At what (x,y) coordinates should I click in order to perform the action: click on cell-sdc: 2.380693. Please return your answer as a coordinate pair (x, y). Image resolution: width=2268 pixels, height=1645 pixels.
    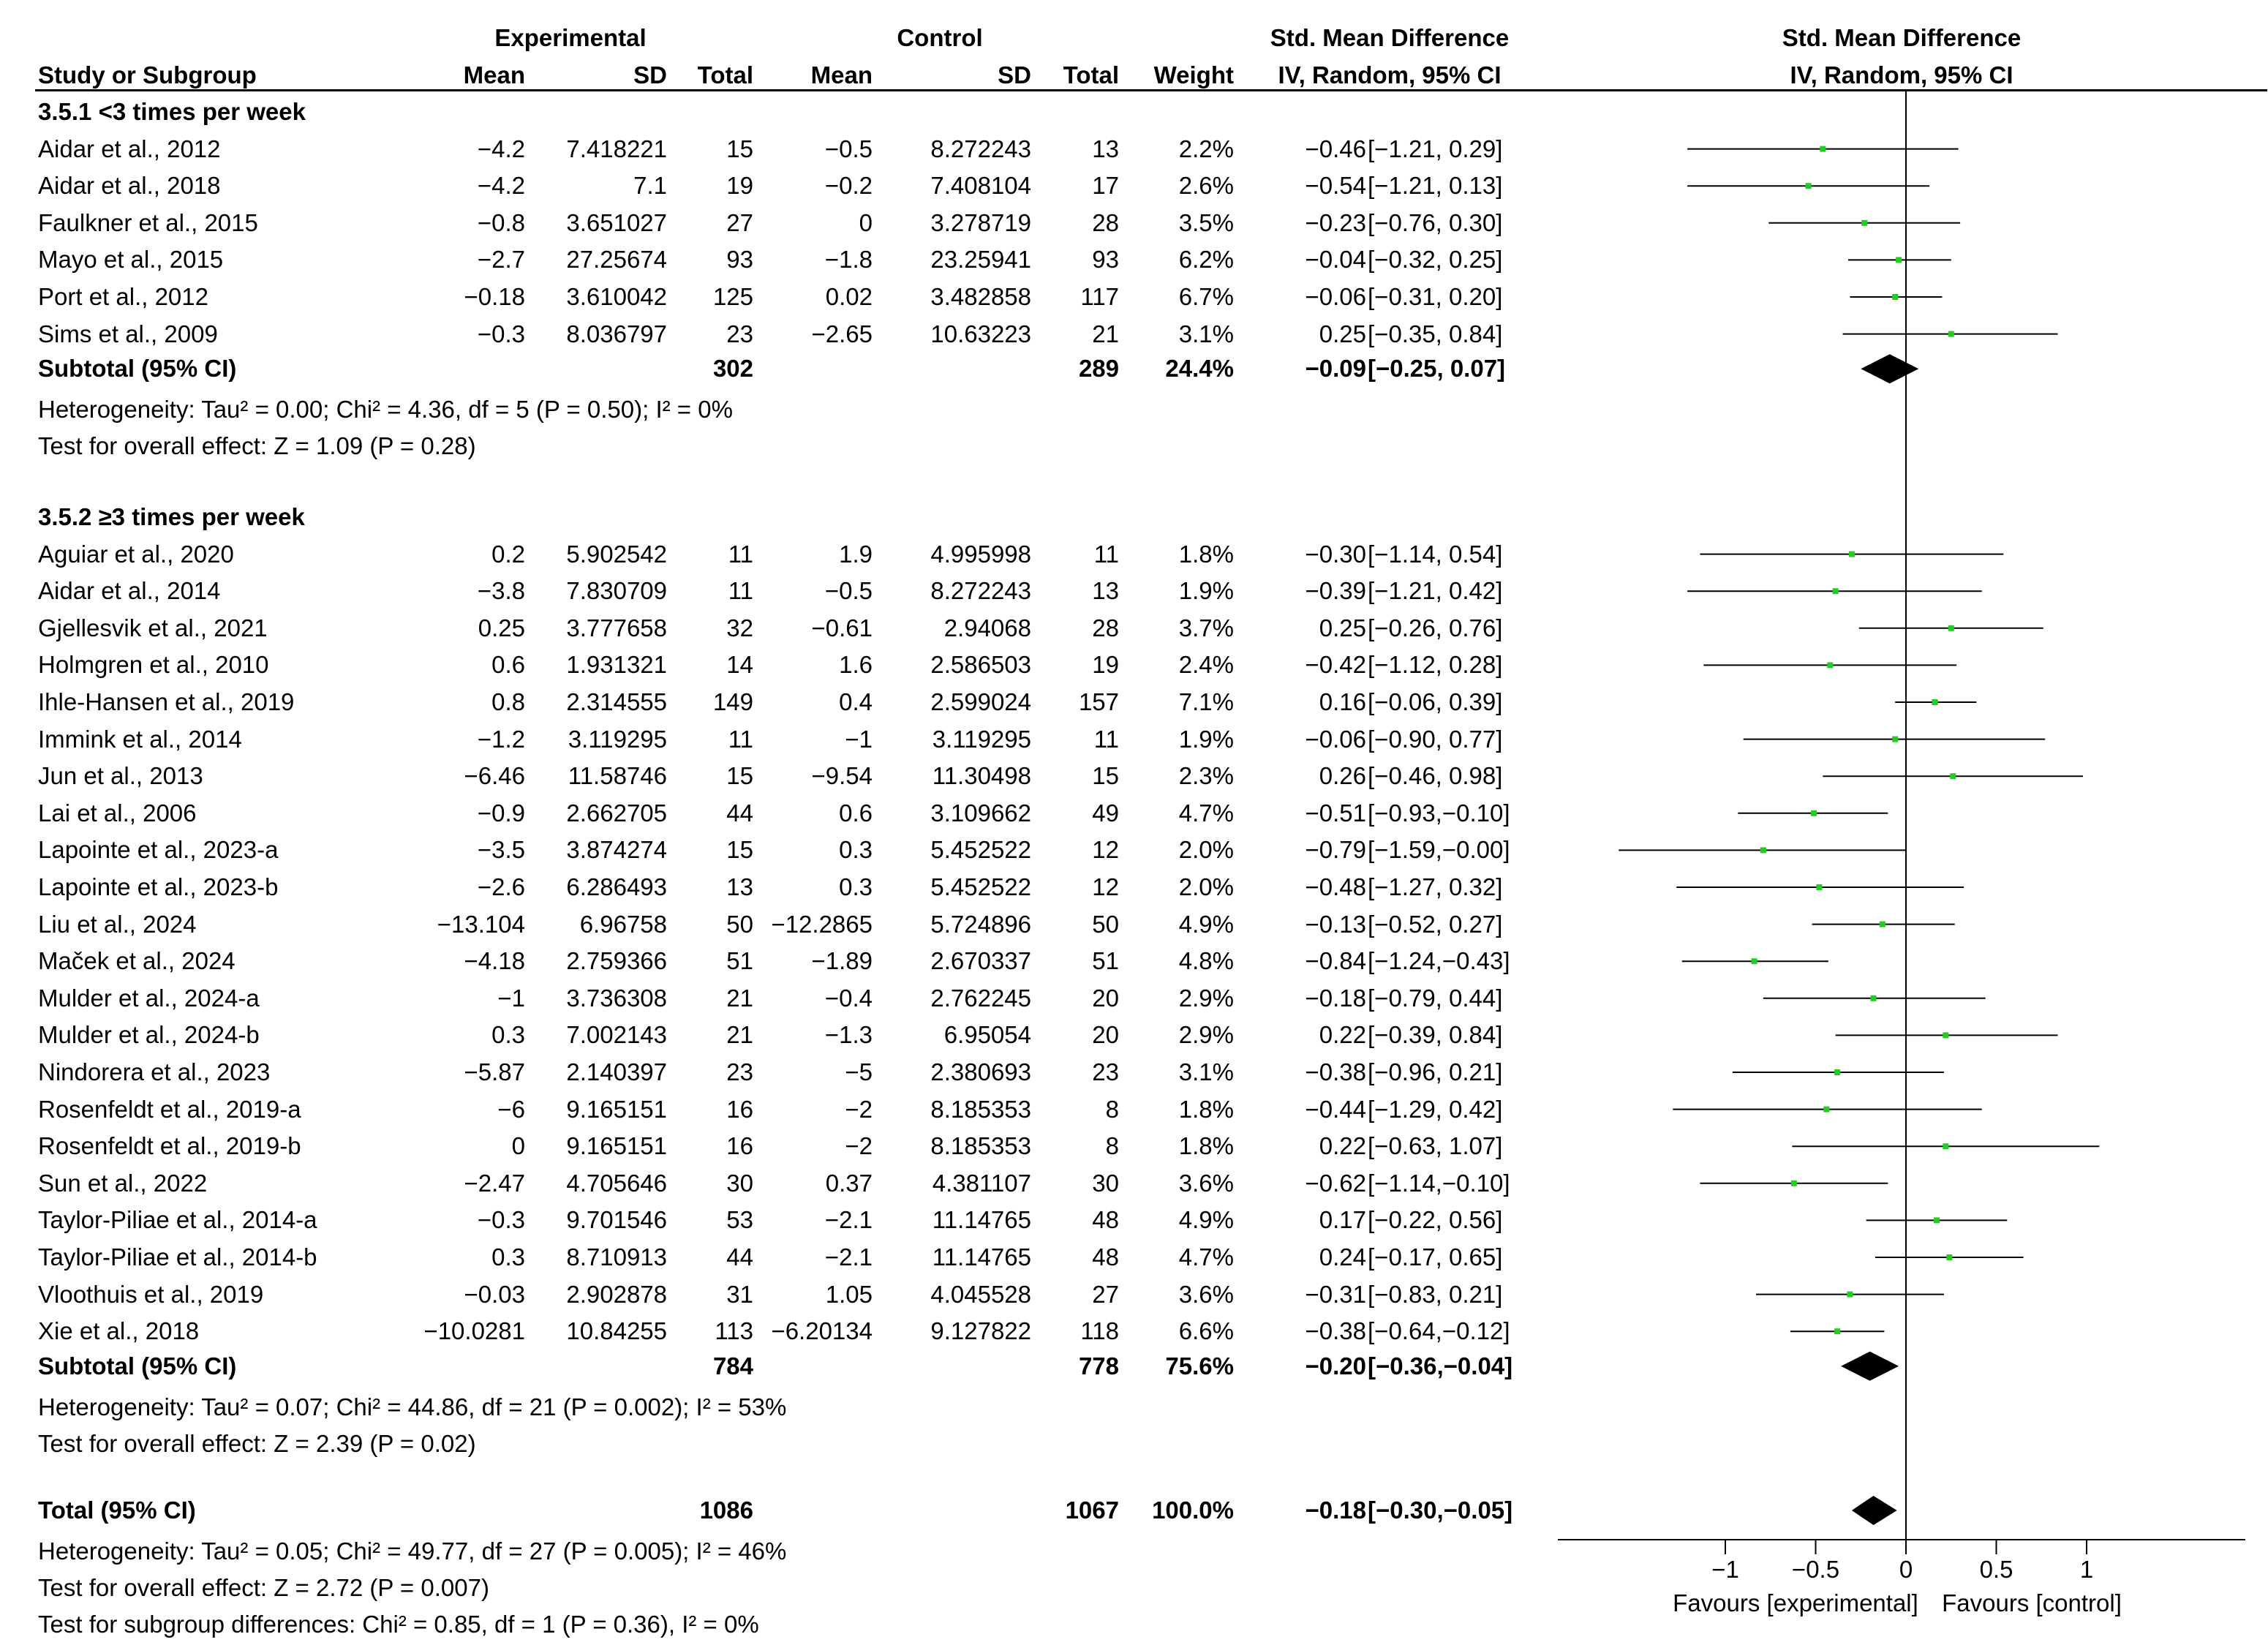
    Looking at the image, I should click on (980, 1071).